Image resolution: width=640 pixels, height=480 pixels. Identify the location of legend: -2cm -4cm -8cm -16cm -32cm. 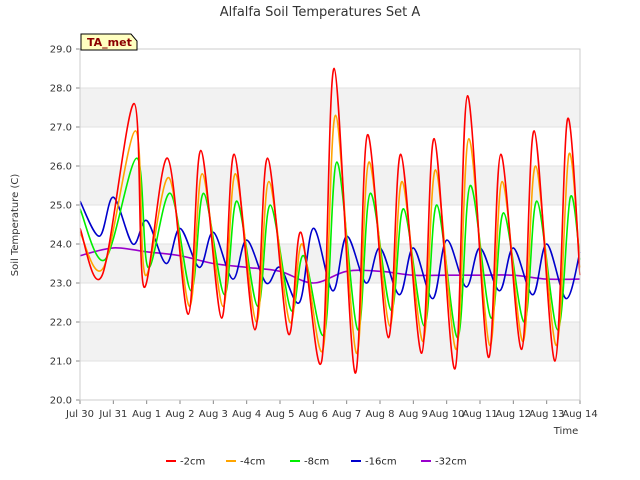
(316, 462).